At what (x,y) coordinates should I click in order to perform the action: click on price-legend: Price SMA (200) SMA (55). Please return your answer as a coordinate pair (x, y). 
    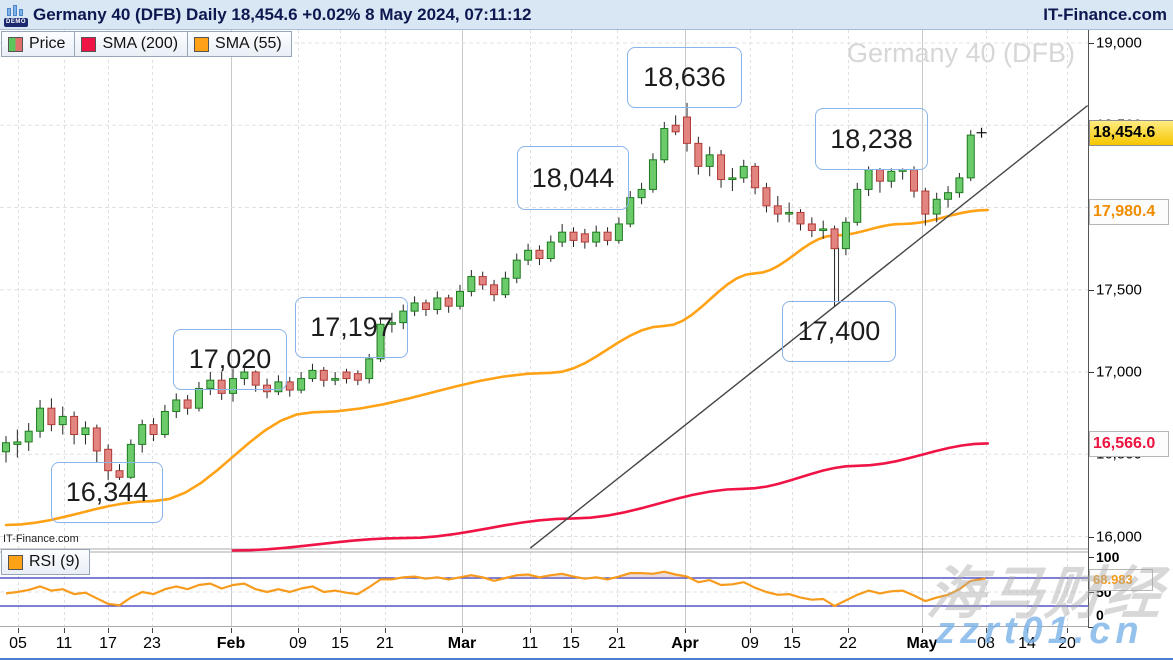
    Looking at the image, I should click on (146, 44).